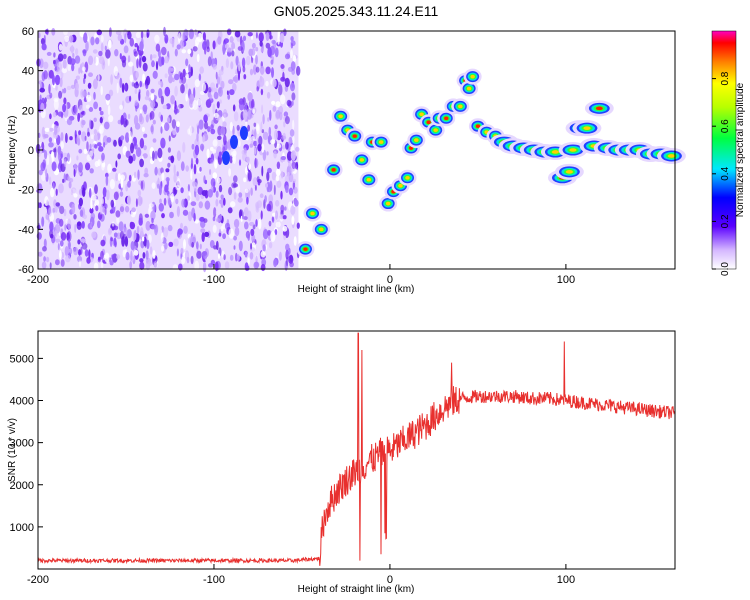  I want to click on snr-ytick-label: 3000, so click(22, 444).